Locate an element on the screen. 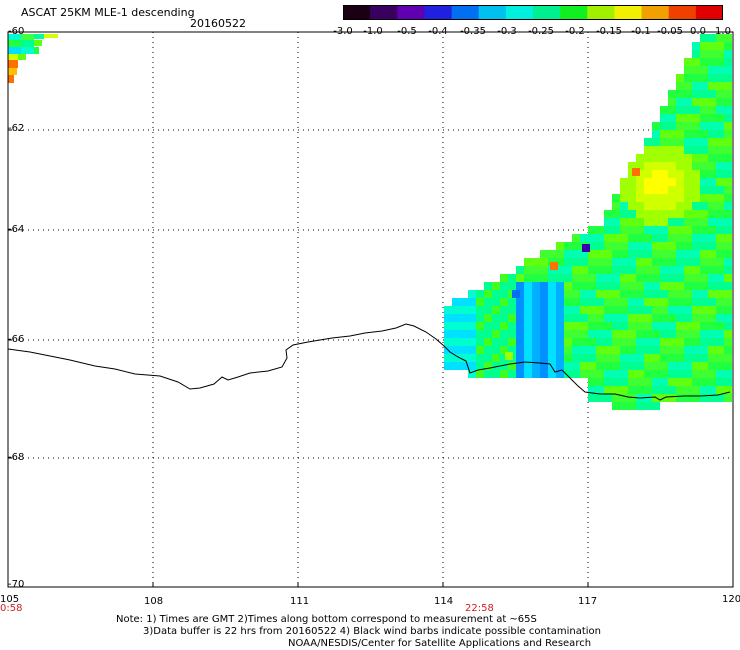 This screenshot has height=650, width=740. chart-title: ASCAT 25KM MLE-1 descending is located at coordinates (108, 12).